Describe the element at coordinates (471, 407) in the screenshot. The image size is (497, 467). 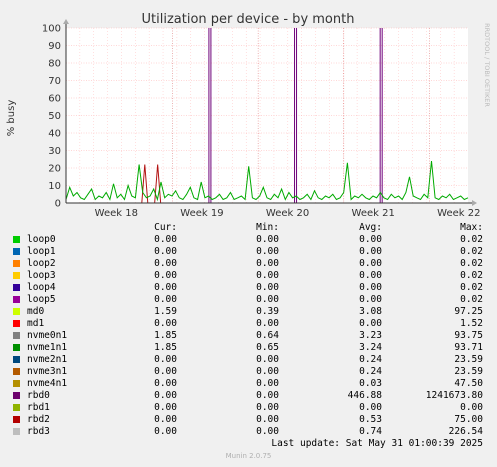
I see `legend-max: 0.00` at that location.